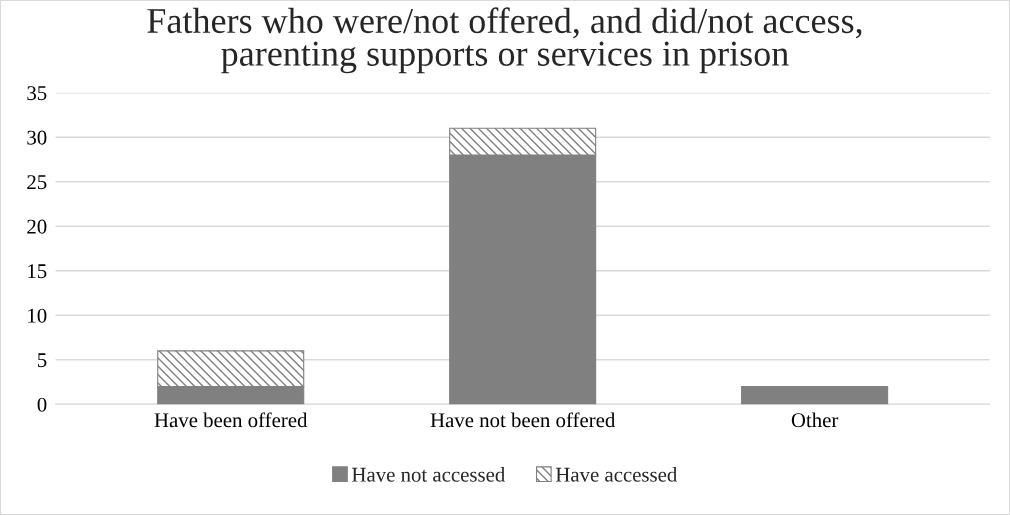 Image resolution: width=1010 pixels, height=515 pixels. I want to click on y-tick-label: 0, so click(42, 404).